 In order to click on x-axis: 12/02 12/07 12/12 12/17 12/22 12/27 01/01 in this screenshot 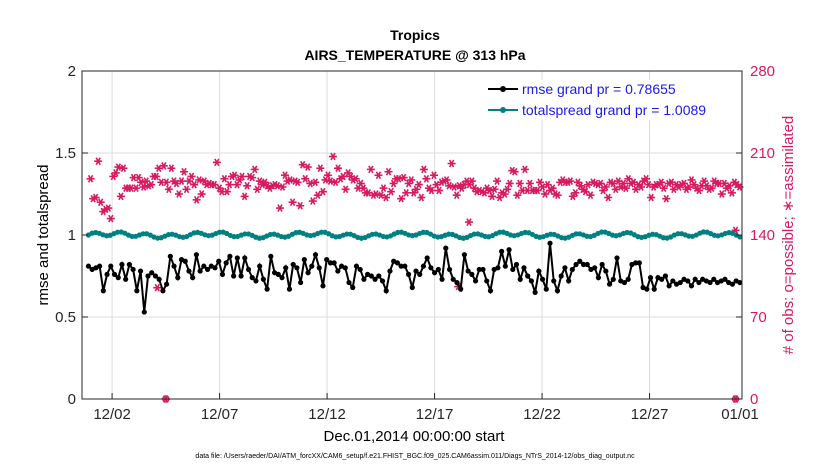, I will do `click(426, 408)`.